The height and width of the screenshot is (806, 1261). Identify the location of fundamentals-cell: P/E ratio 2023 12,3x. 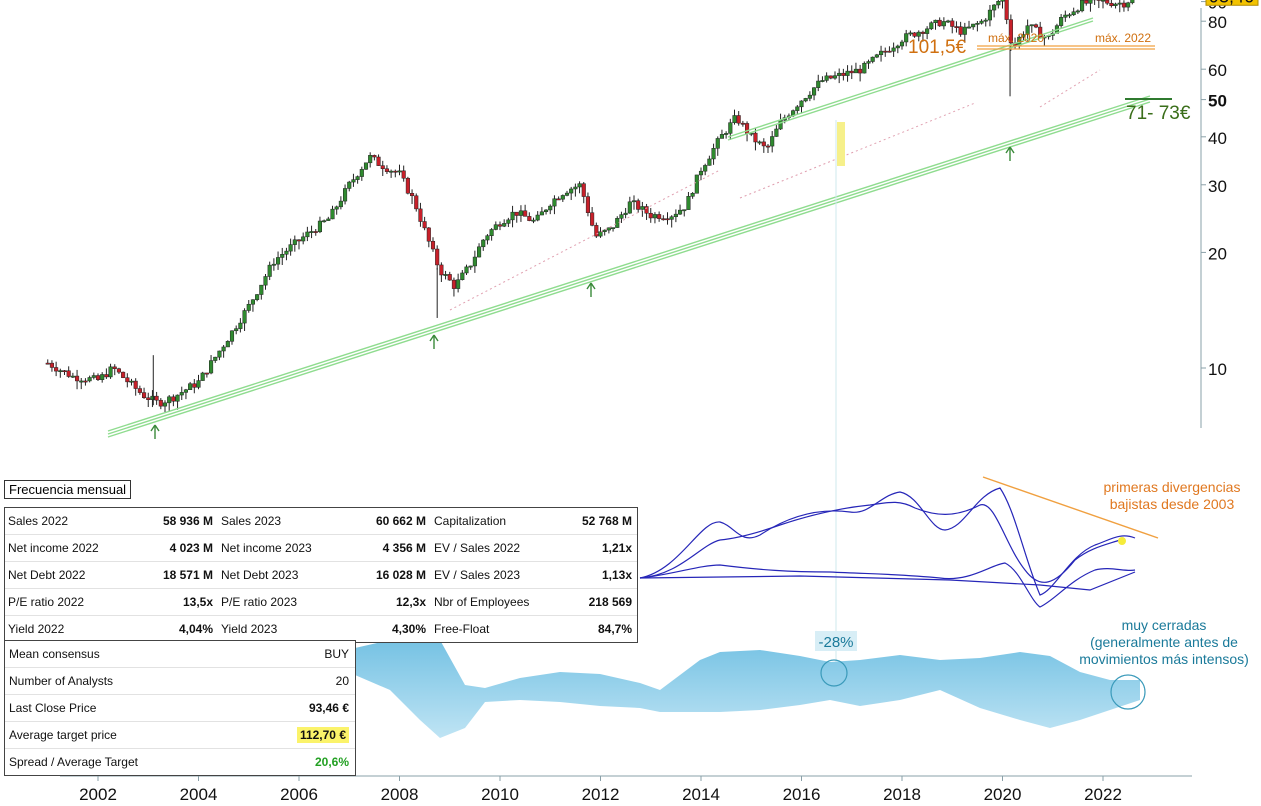
(324, 602).